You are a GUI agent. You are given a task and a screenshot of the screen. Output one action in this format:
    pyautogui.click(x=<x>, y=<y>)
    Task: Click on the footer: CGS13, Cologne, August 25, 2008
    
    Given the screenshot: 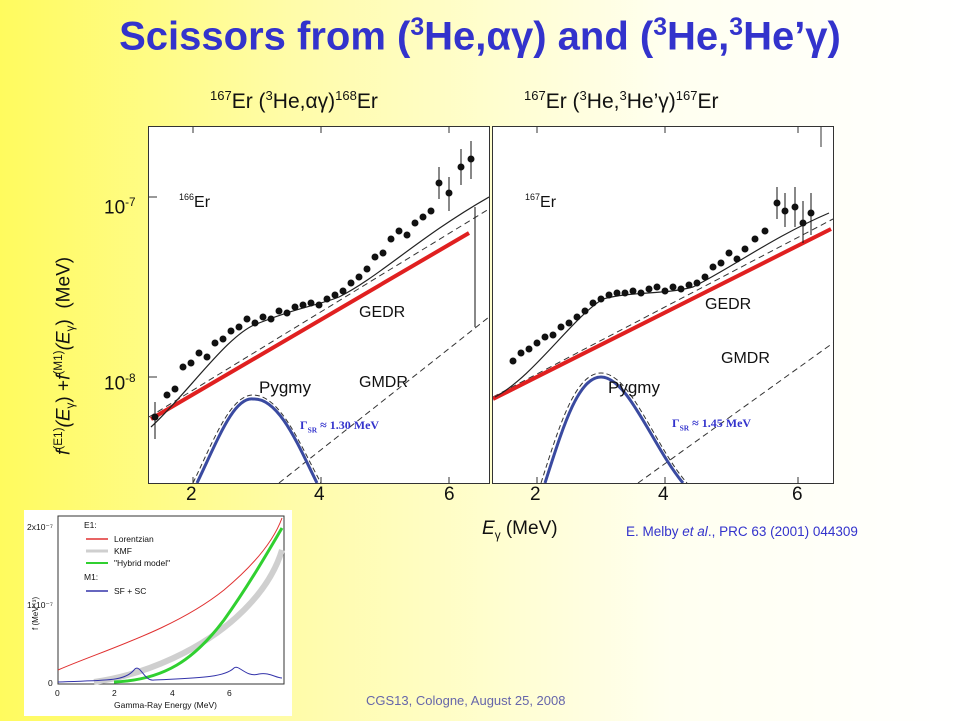 What is the action you would take?
    pyautogui.click(x=466, y=700)
    